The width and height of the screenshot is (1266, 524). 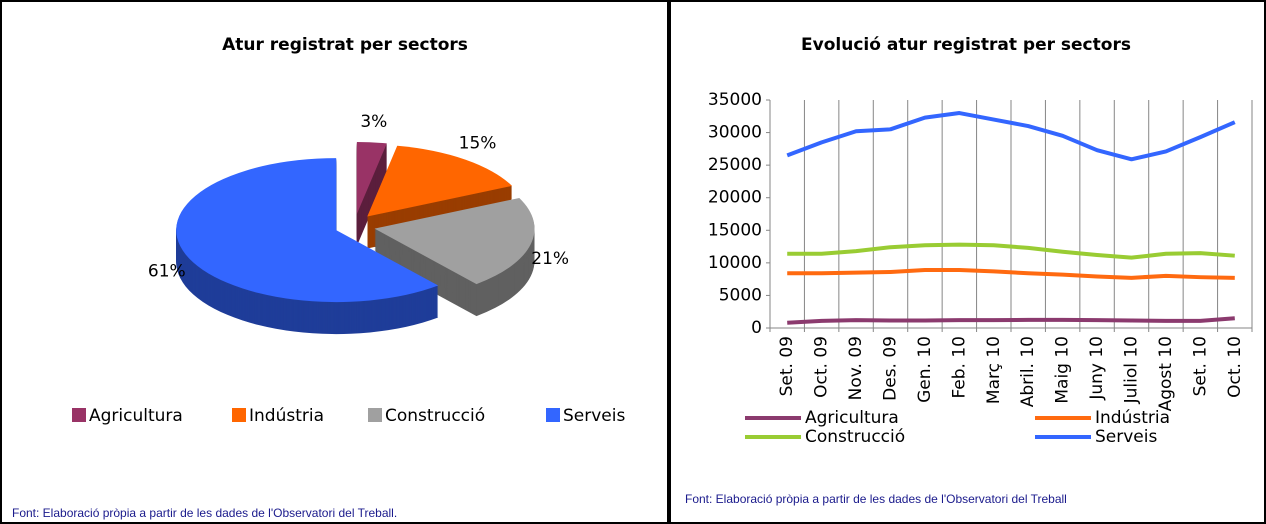 I want to click on pie-title: Atur registrat per sectors, so click(x=345, y=45).